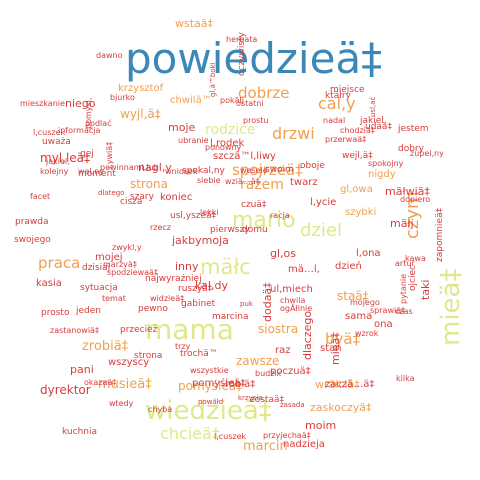 The width and height of the screenshot is (480, 480). What do you see at coordinates (304, 269) in the screenshot?
I see `cloud-word: mä…l,` at bounding box center [304, 269].